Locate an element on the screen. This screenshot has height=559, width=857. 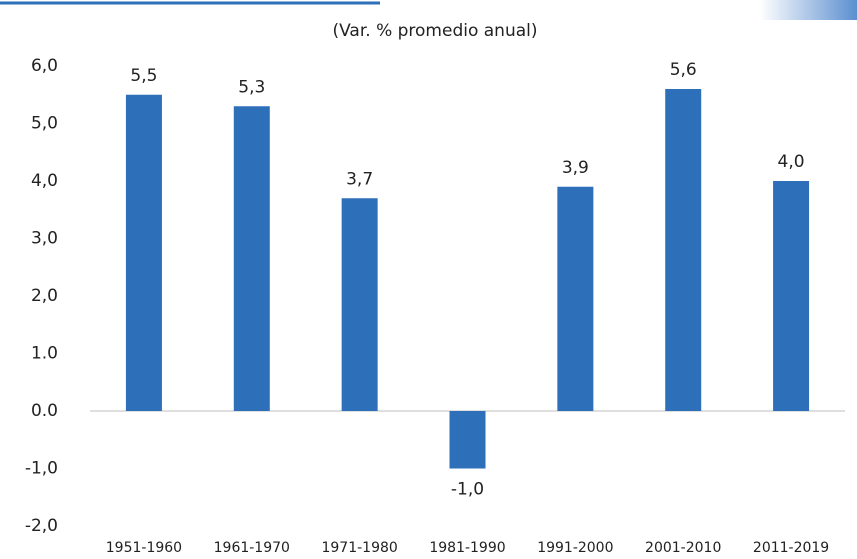
value-label: 4,0 is located at coordinates (791, 162).